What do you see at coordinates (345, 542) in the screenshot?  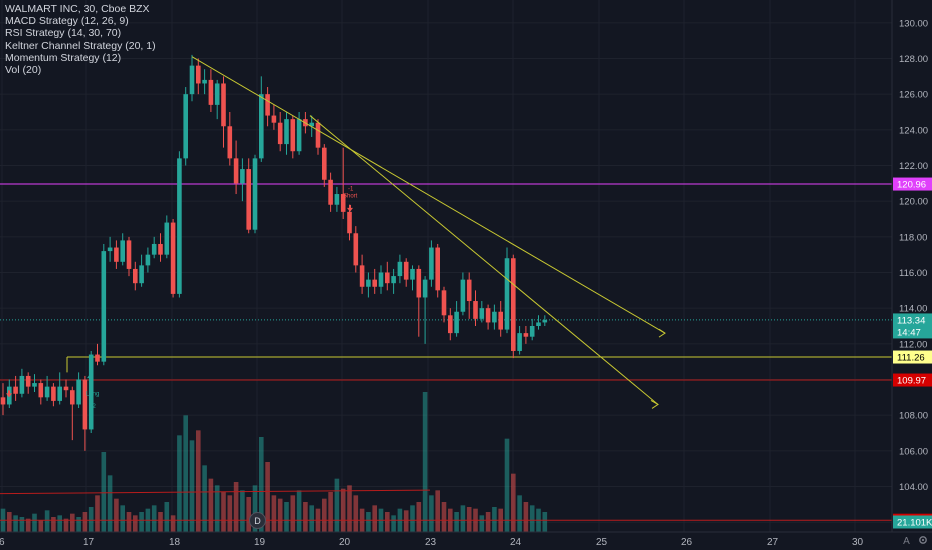 I see `time-tick-label: 20` at bounding box center [345, 542].